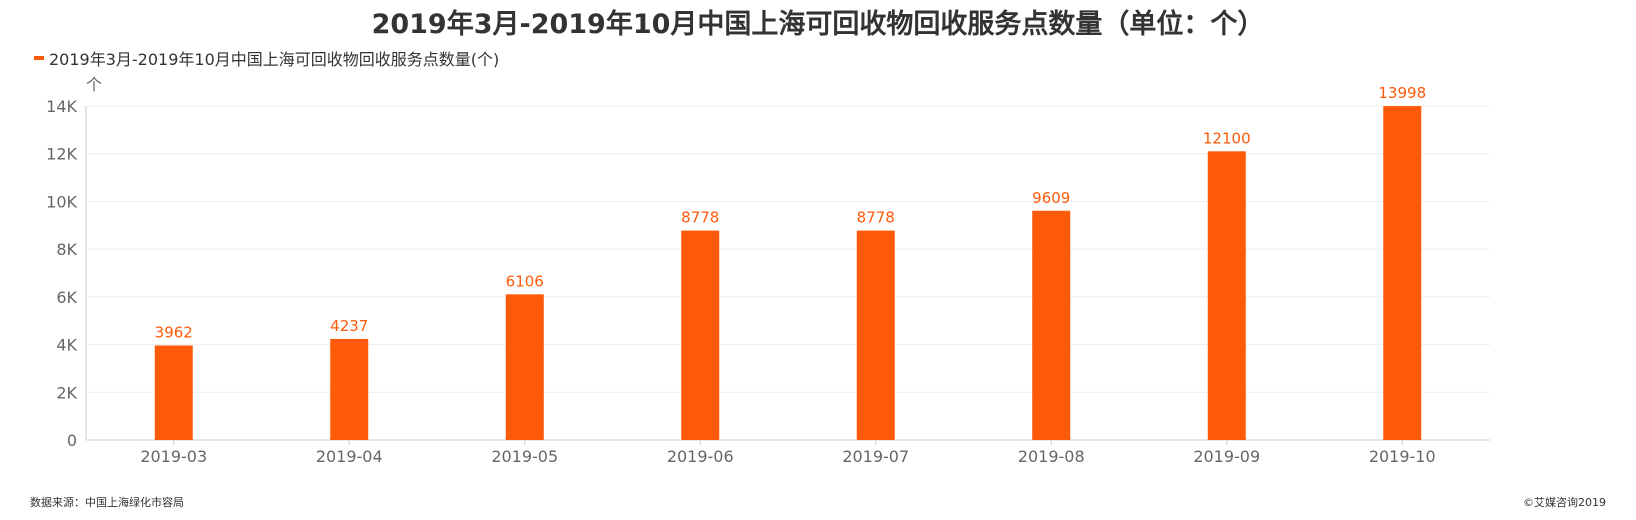 This screenshot has width=1636, height=520. What do you see at coordinates (274, 59) in the screenshot?
I see `legend-label: 2019年3月-2019年10月中国上海可回收物回收服务点数量(个)` at bounding box center [274, 59].